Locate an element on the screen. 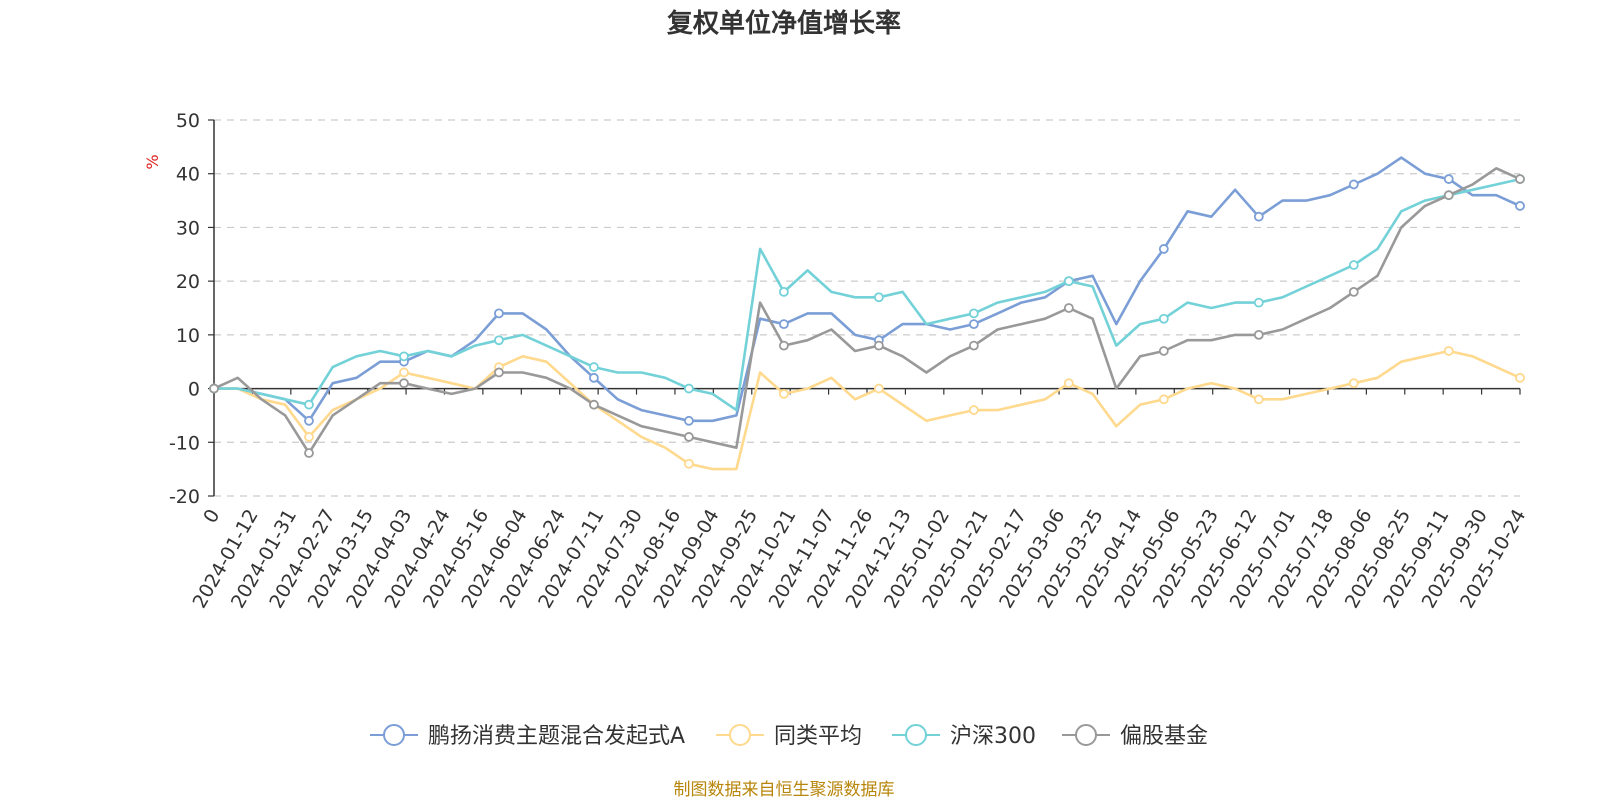 Image resolution: width=1600 pixels, height=800 pixels. y-tick-label: 20 is located at coordinates (188, 282).